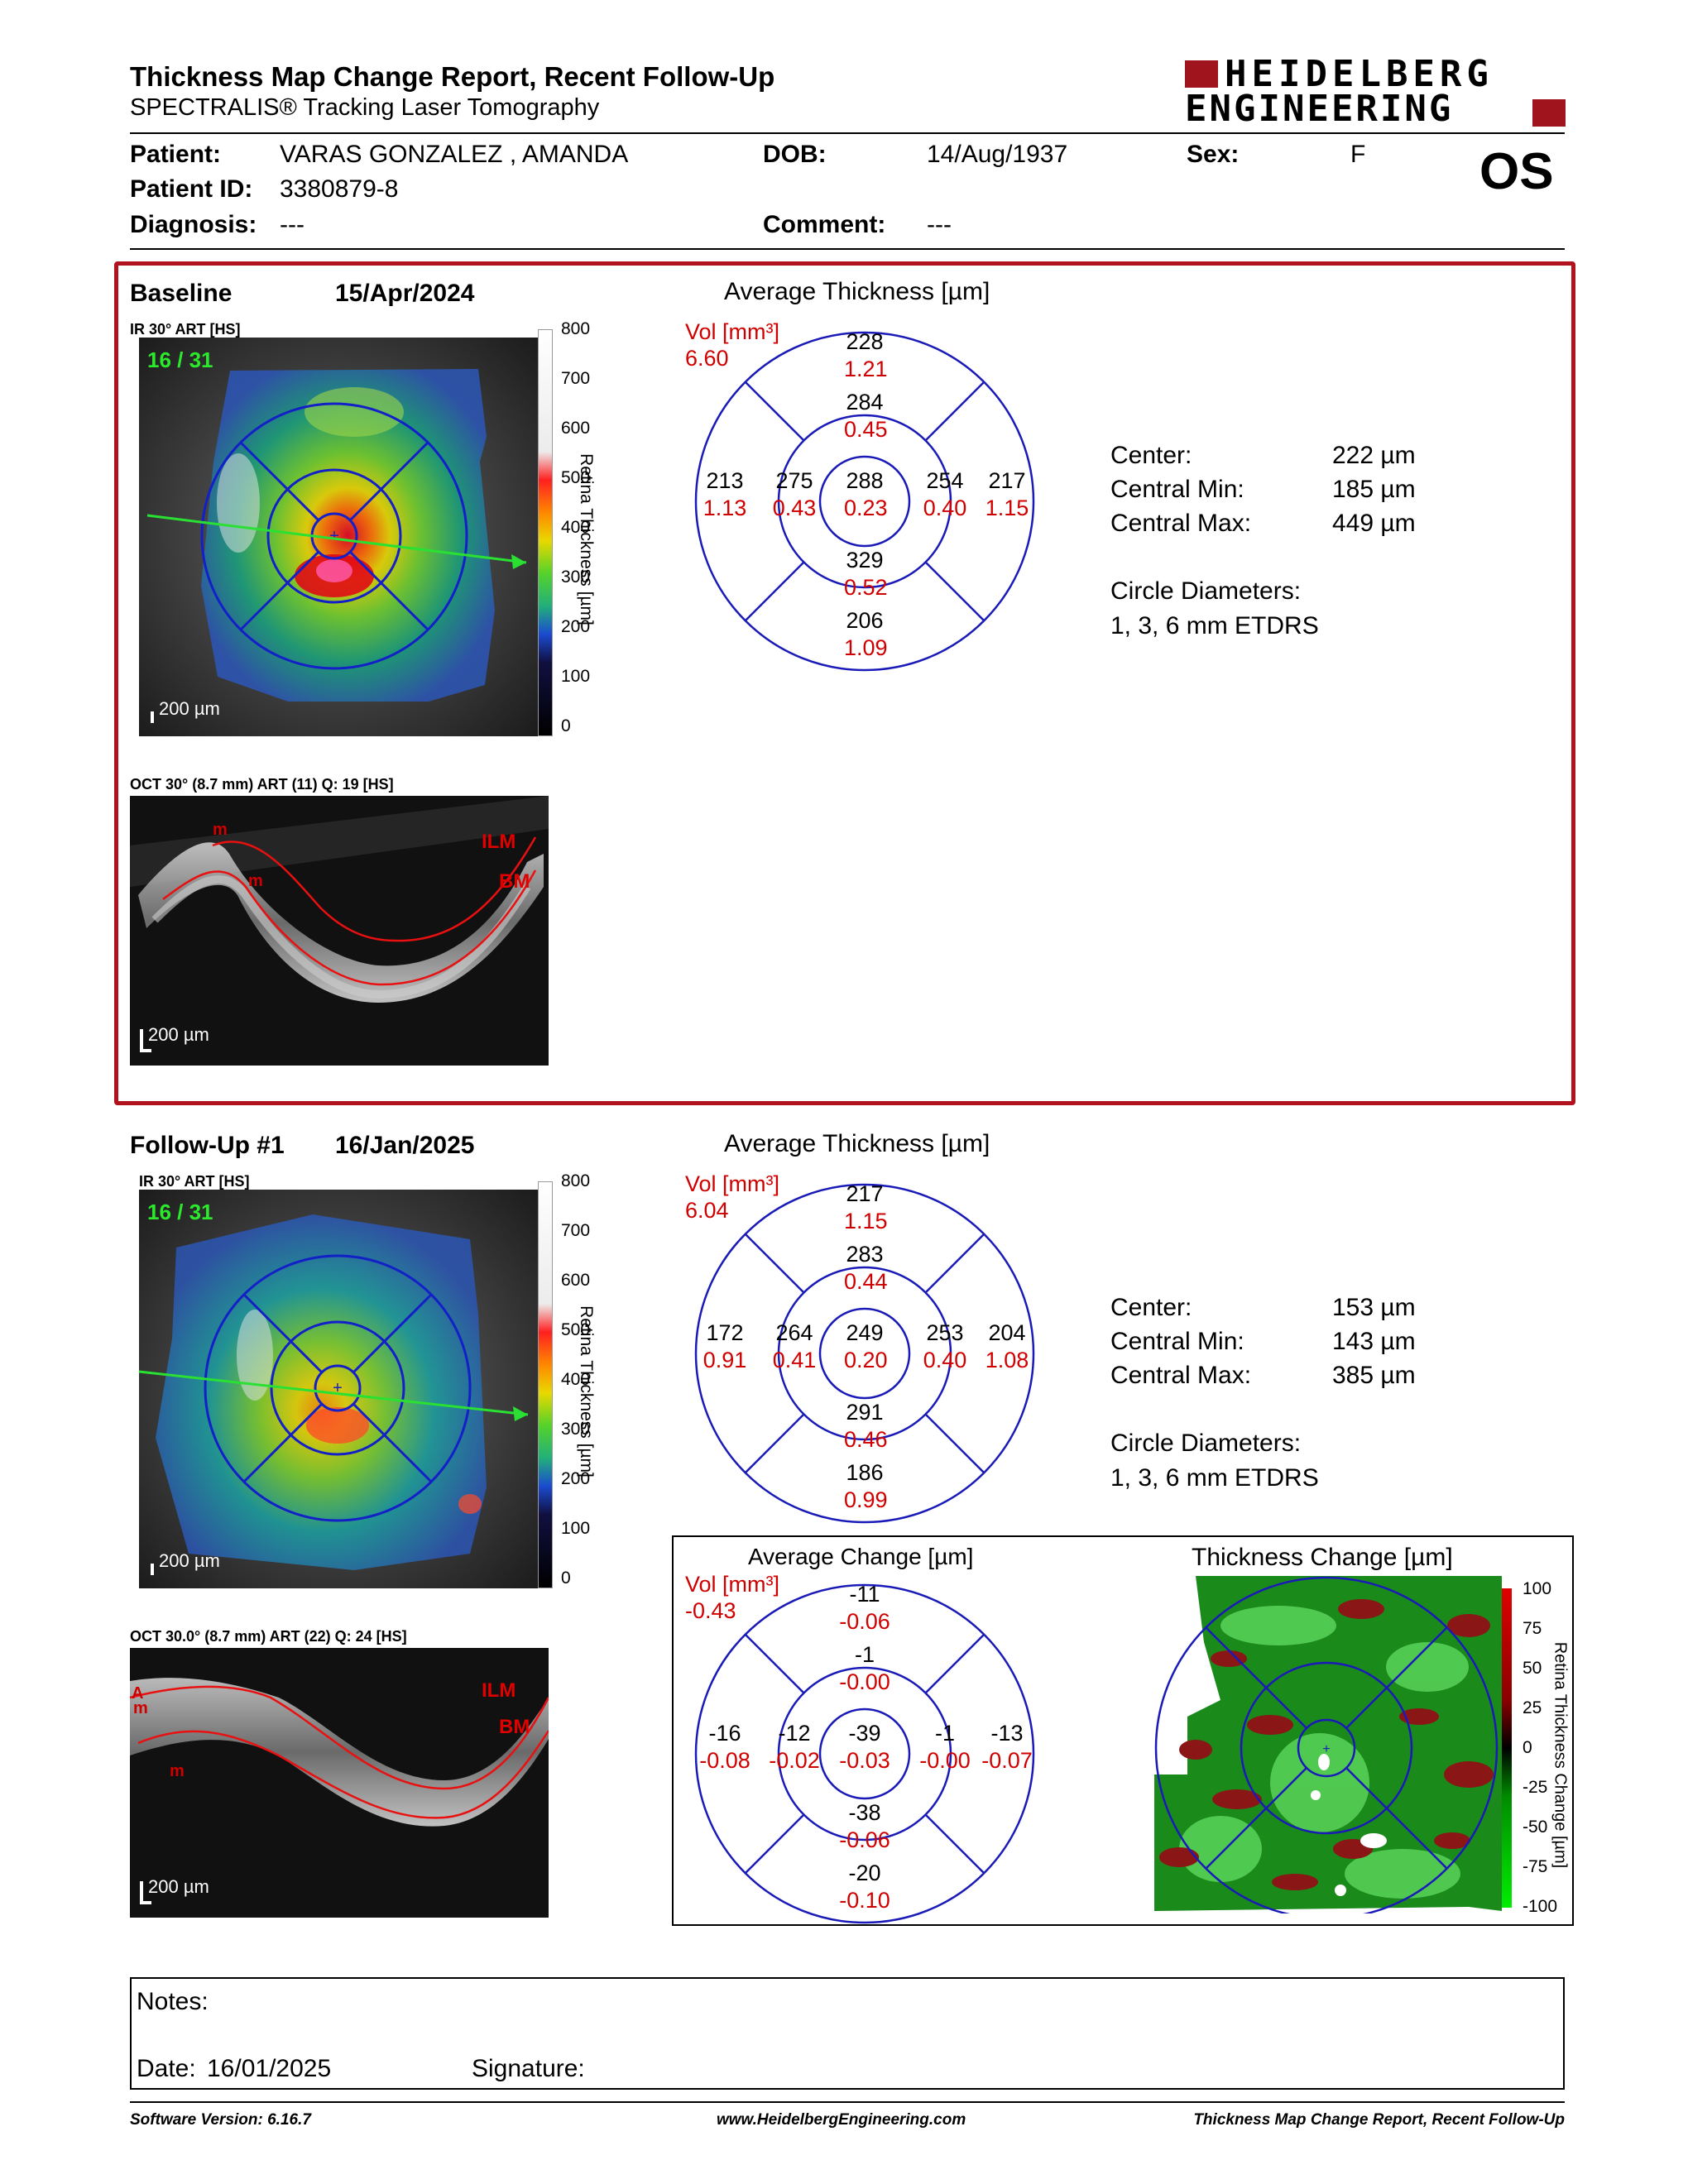 Image resolution: width=1688 pixels, height=2184 pixels. Describe the element at coordinates (732, 1584) in the screenshot. I see `change-vol-label: Vol [mm³]` at that location.